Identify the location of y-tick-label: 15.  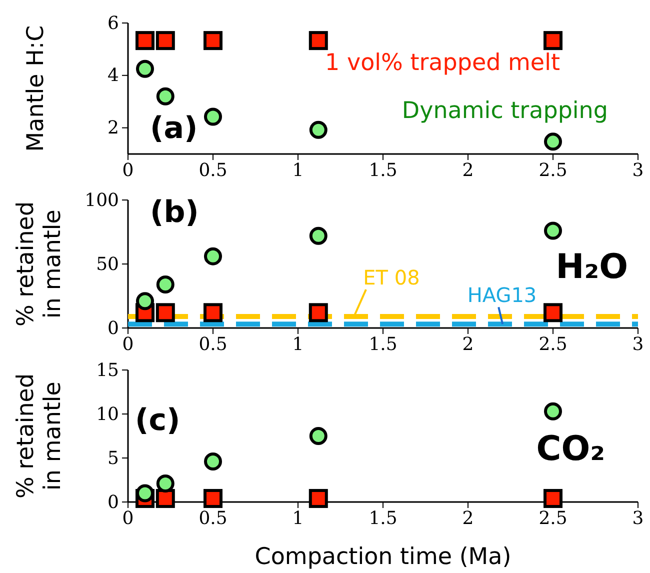
(107, 370).